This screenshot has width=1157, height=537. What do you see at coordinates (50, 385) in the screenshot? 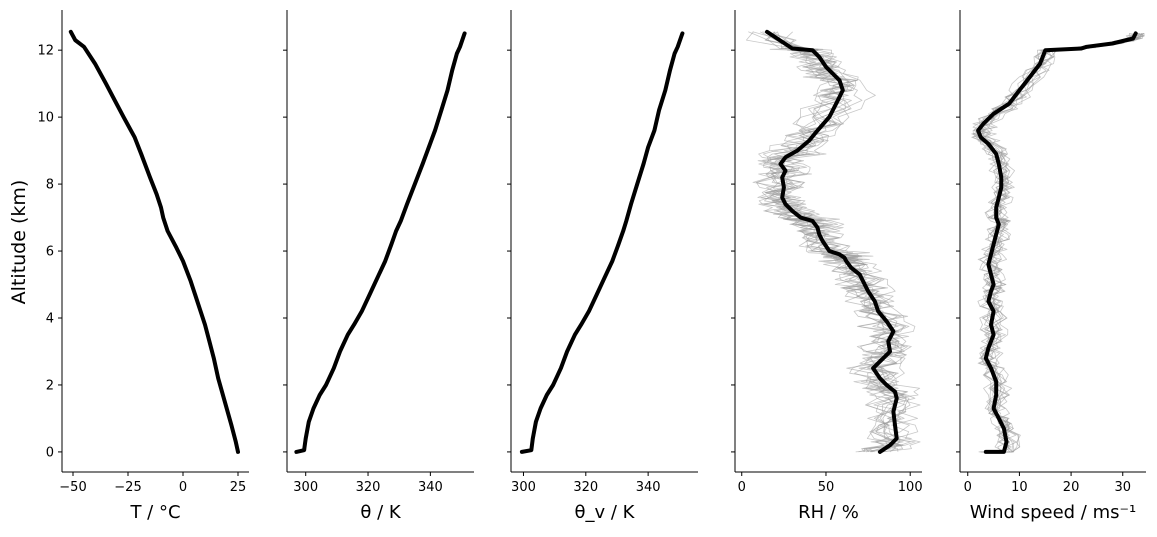
I see `y-tick-label: 2` at bounding box center [50, 385].